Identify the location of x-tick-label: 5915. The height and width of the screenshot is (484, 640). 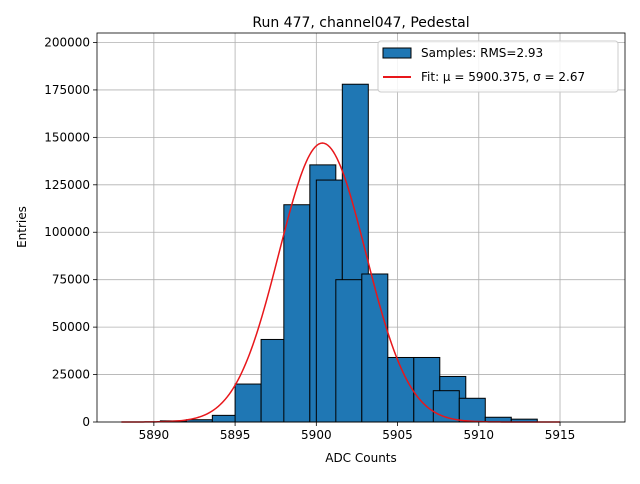
(560, 435).